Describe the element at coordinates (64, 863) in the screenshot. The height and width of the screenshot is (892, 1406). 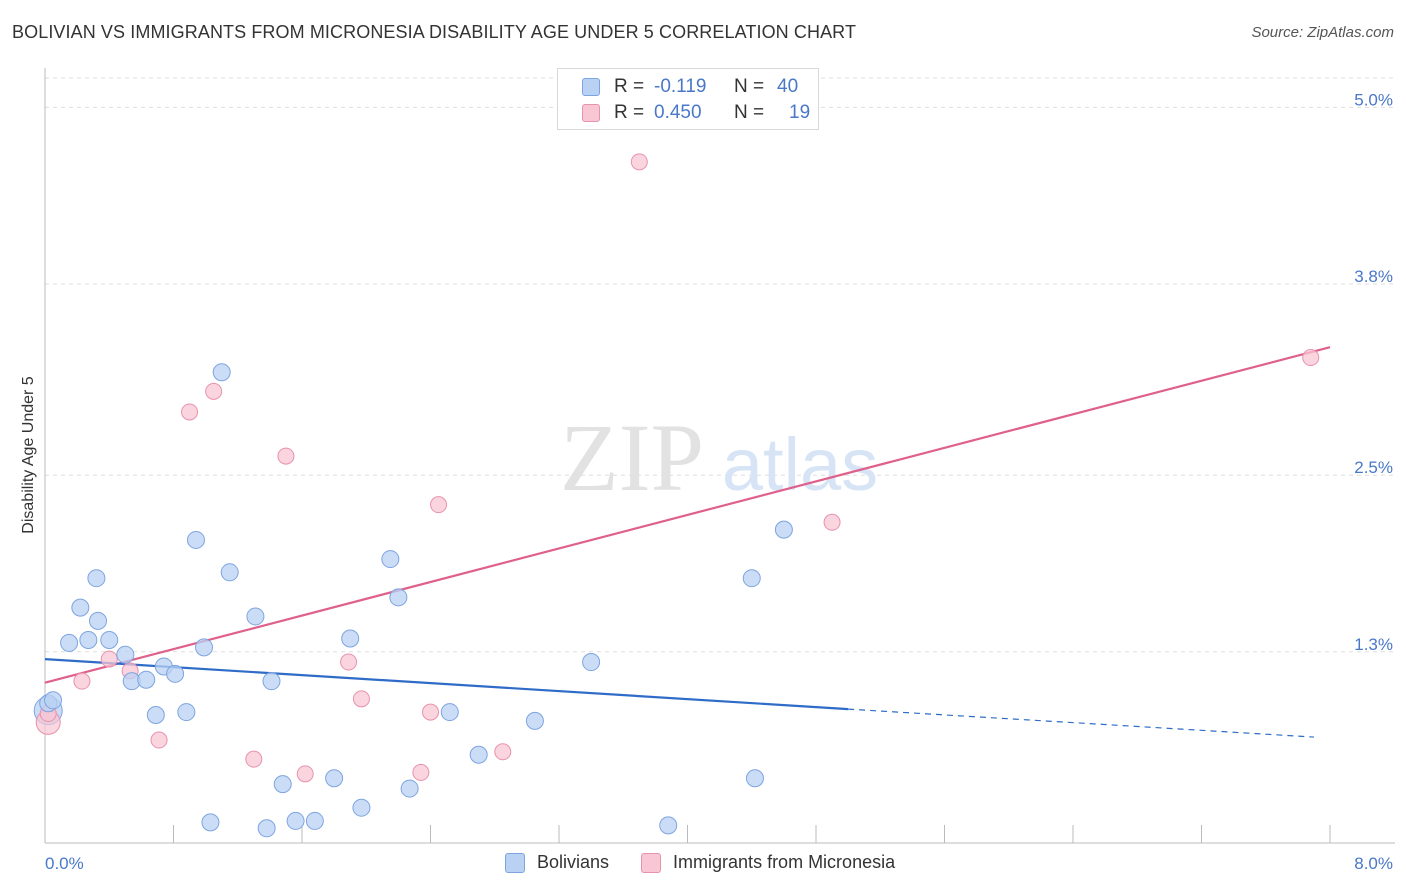
I see `x-tick-label: 0.0%` at that location.